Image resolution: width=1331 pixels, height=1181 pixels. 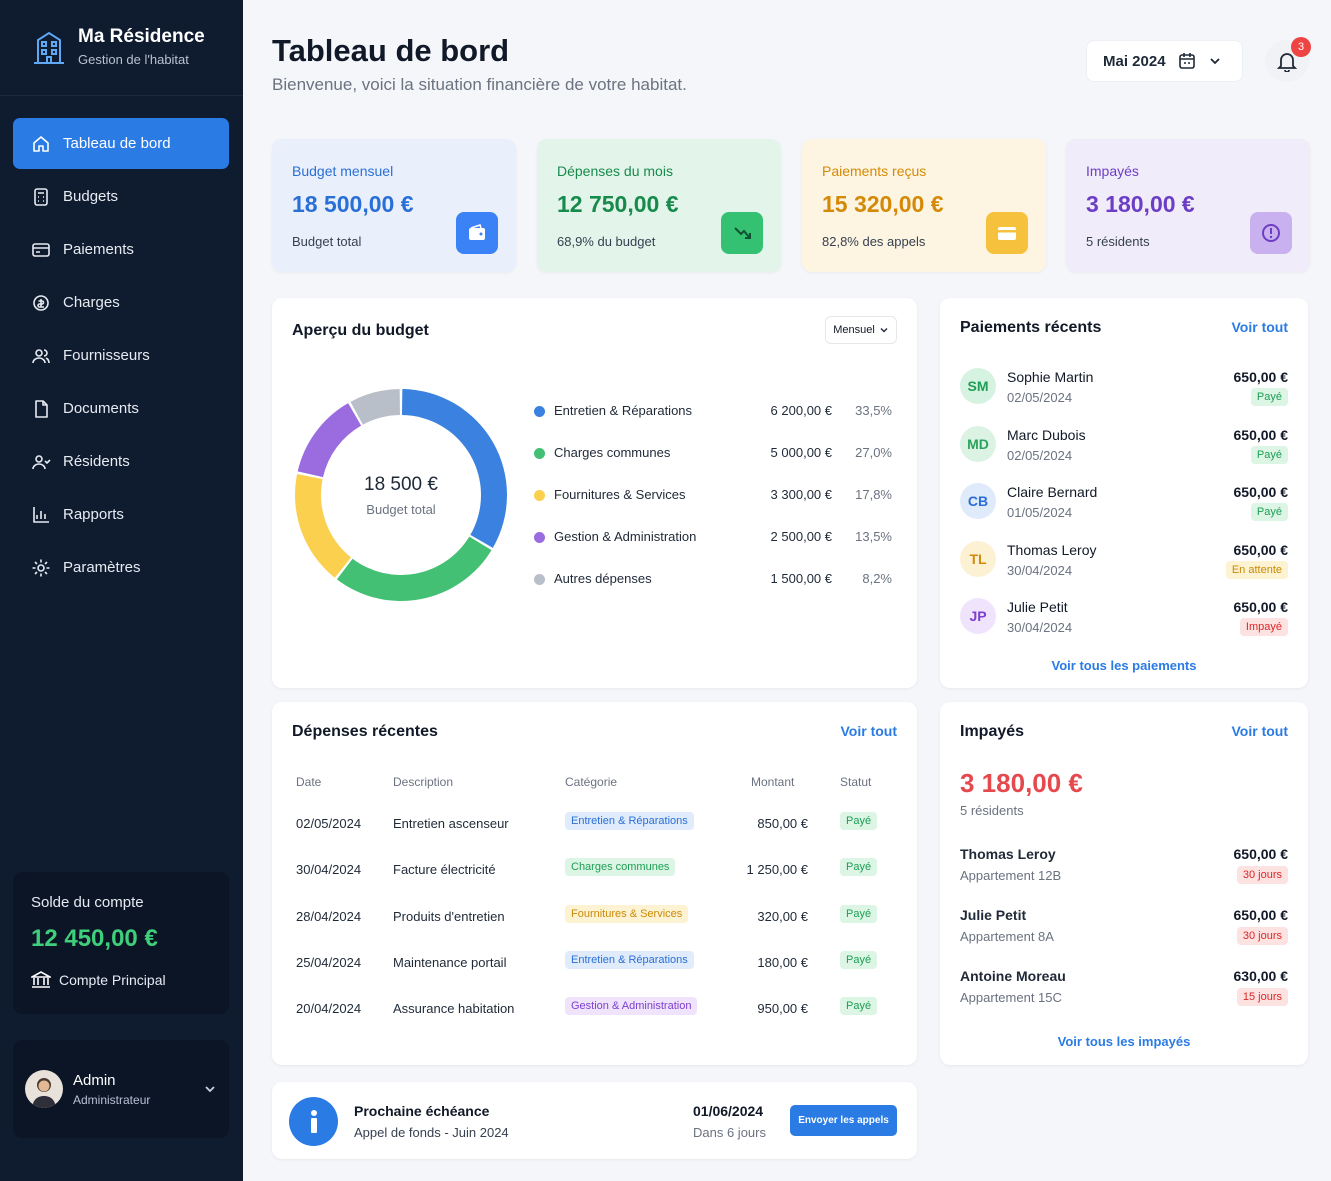 I want to click on user-avatar-icon, so click(x=44, y=1093).